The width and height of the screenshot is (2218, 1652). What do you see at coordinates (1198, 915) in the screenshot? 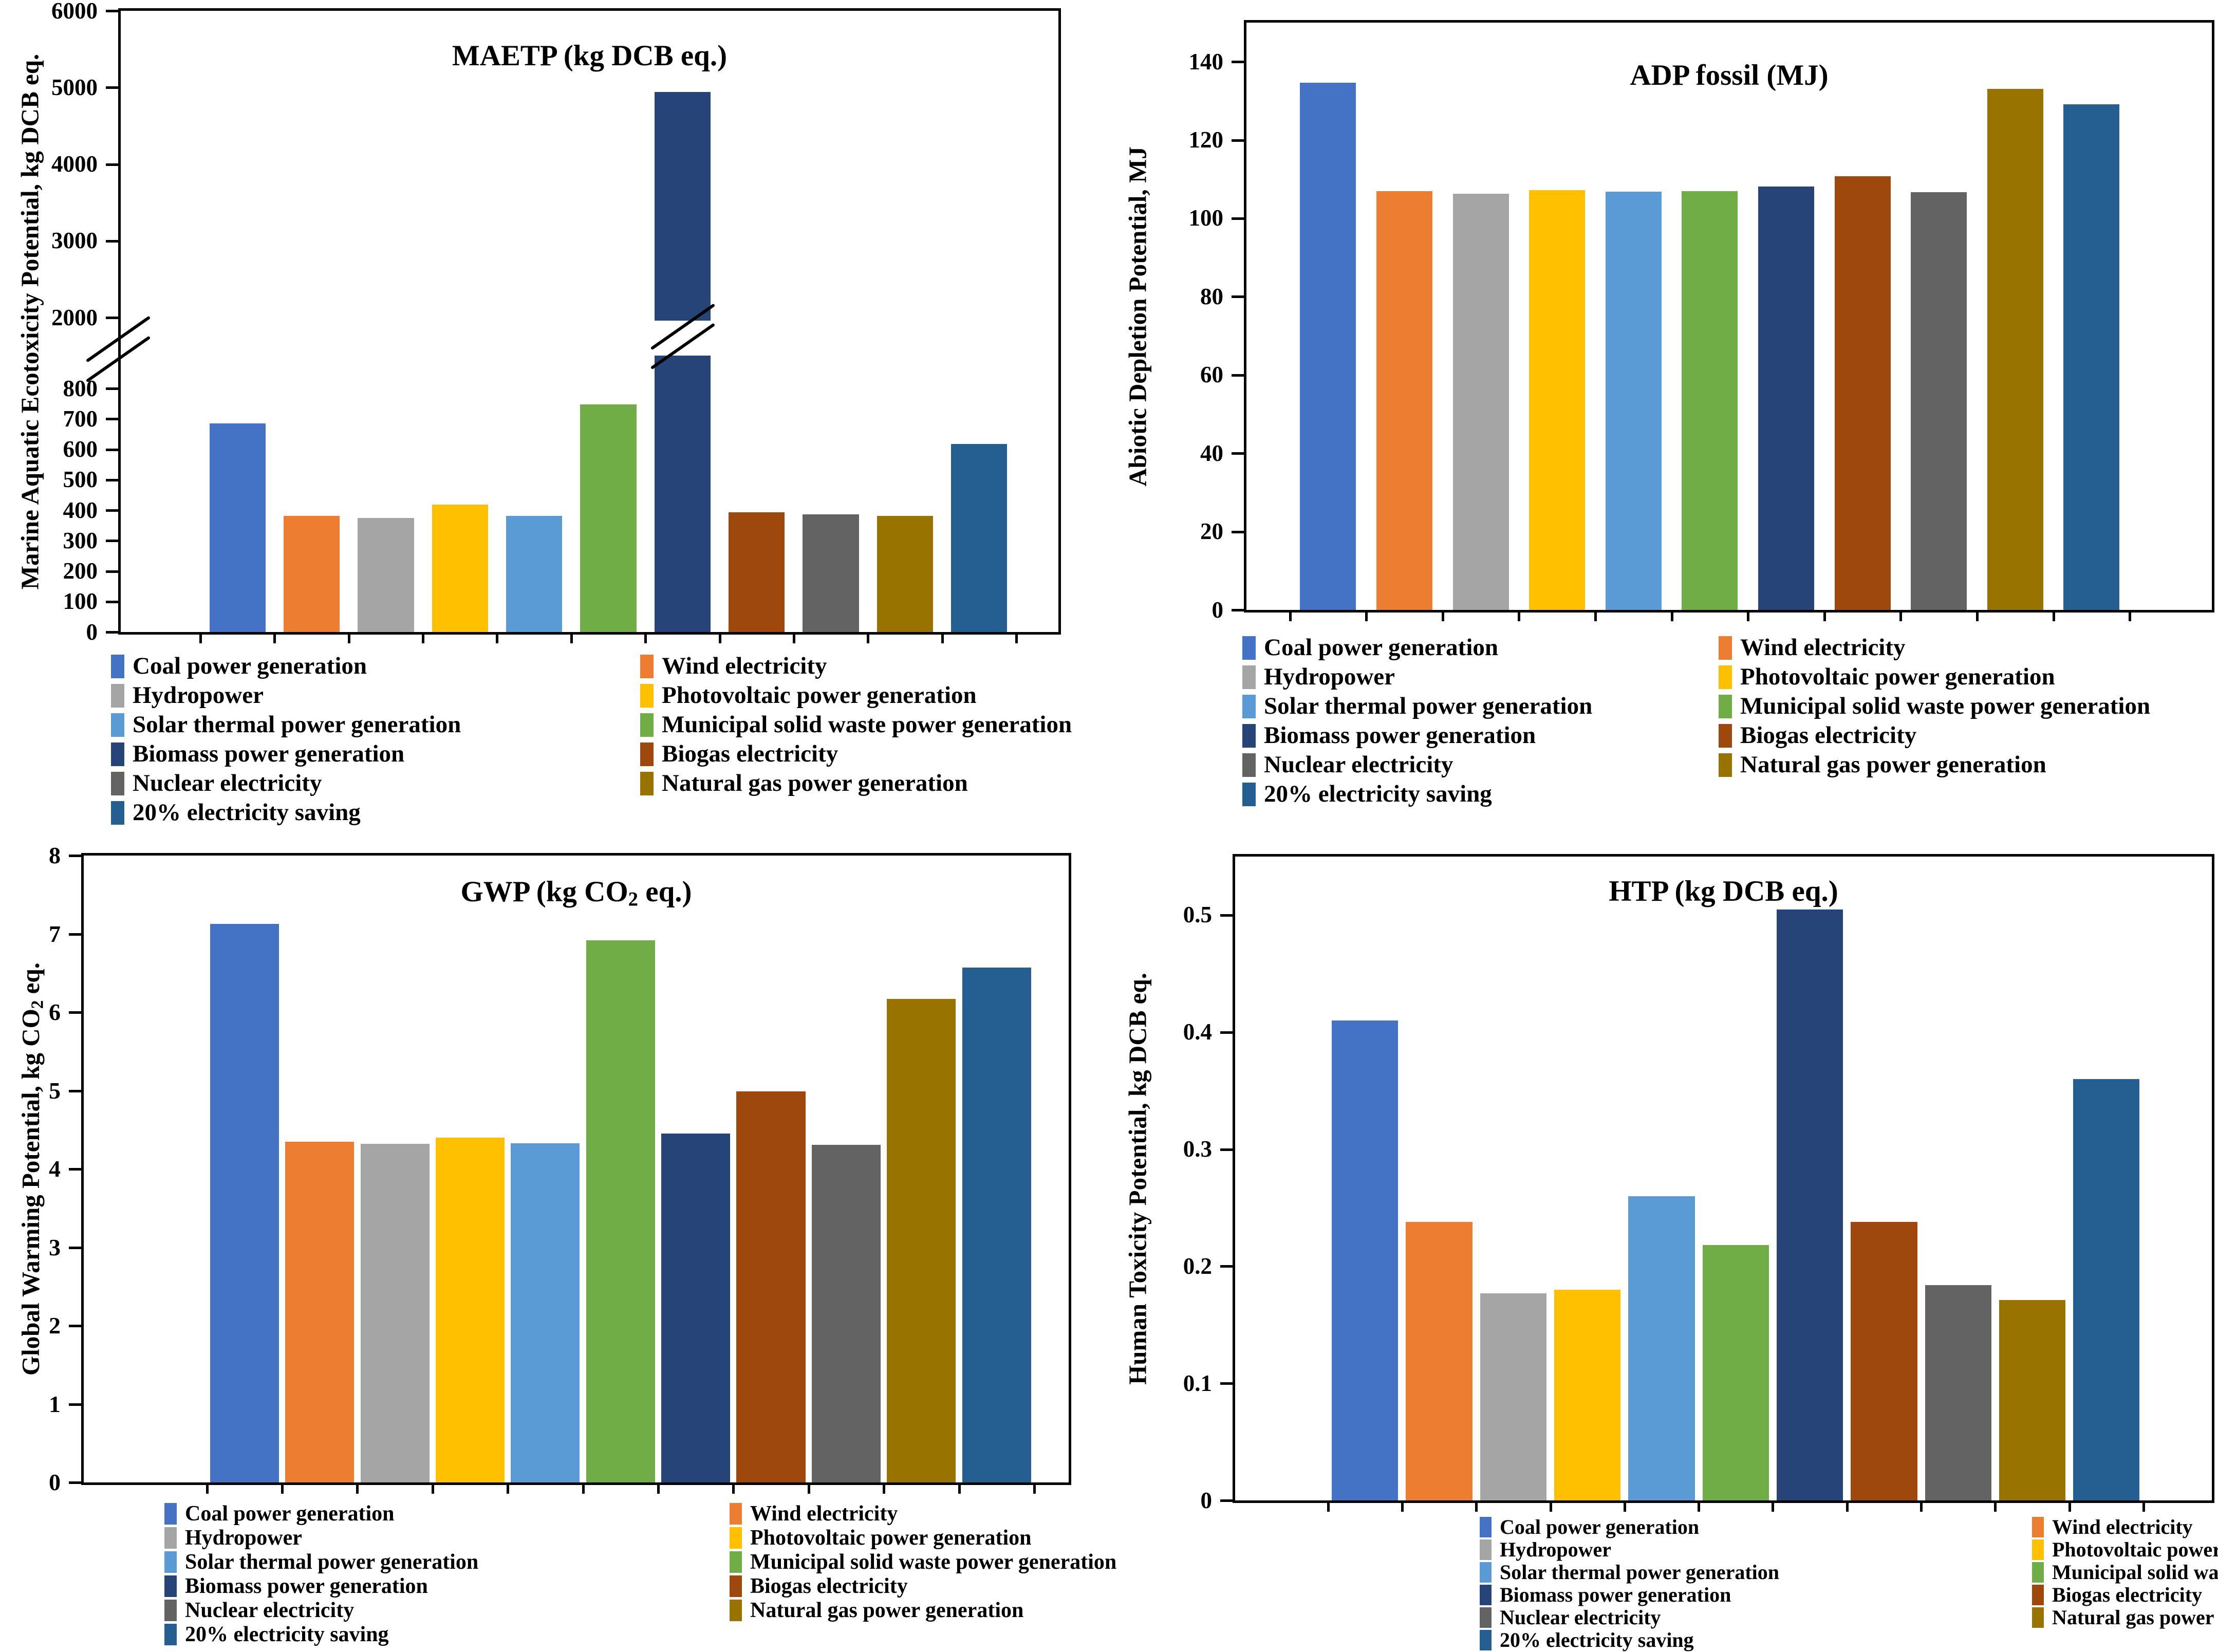
I see `y-tick-label: 0.5` at bounding box center [1198, 915].